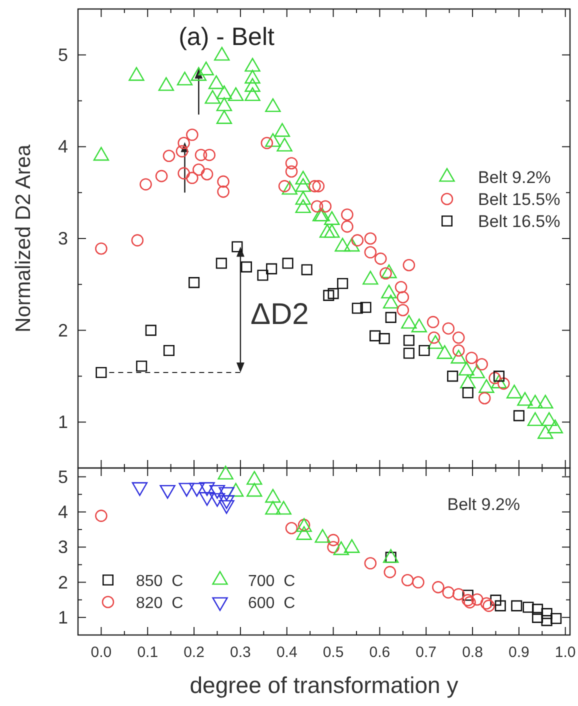  Describe the element at coordinates (63, 238) in the screenshot. I see `y-tick-label: 3` at that location.